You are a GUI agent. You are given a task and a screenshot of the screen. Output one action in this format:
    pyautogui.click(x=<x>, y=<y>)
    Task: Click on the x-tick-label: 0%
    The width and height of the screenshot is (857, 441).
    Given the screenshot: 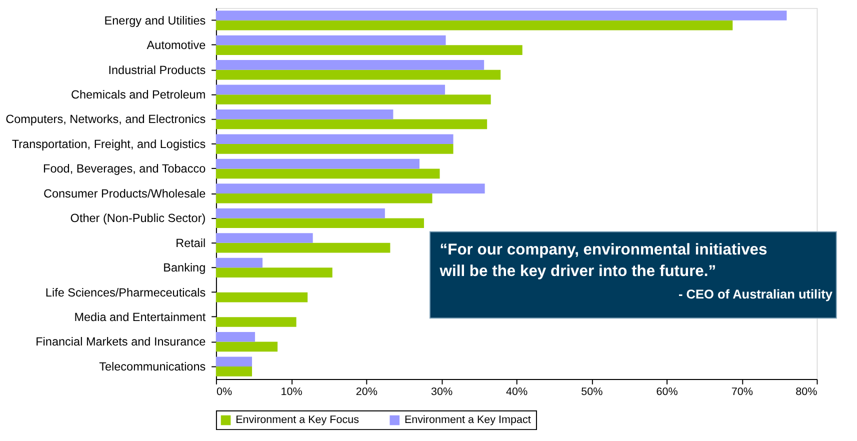 What is the action you would take?
    pyautogui.click(x=224, y=392)
    